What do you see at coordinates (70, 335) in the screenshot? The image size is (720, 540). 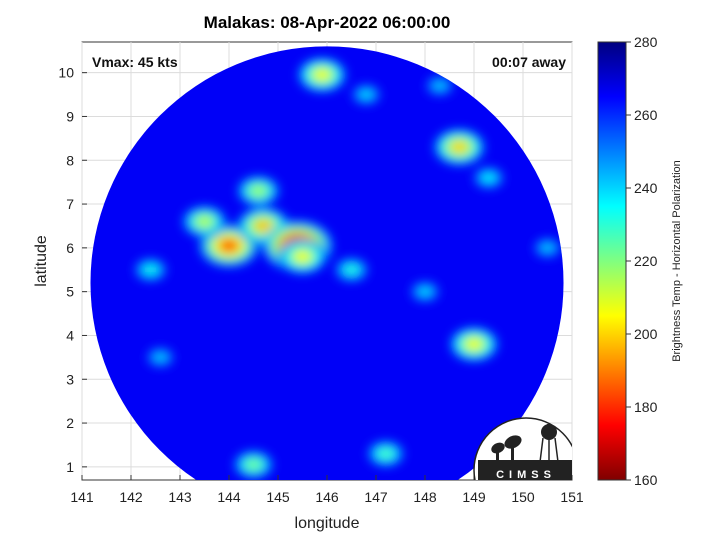 I see `y-tick-label: 4` at bounding box center [70, 335].